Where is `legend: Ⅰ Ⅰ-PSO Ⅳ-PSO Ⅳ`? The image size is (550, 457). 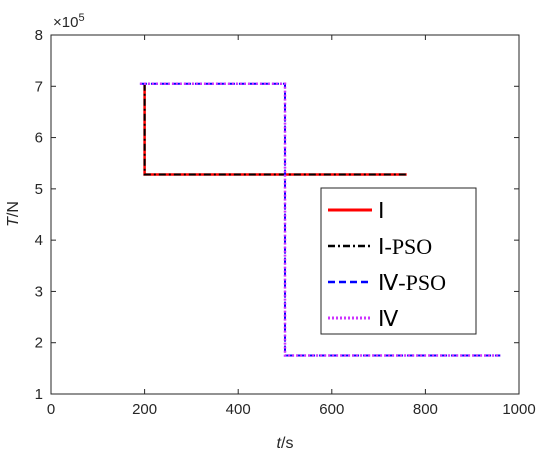
legend: Ⅰ Ⅰ-PSO Ⅳ-PSO Ⅳ is located at coordinates (398, 261).